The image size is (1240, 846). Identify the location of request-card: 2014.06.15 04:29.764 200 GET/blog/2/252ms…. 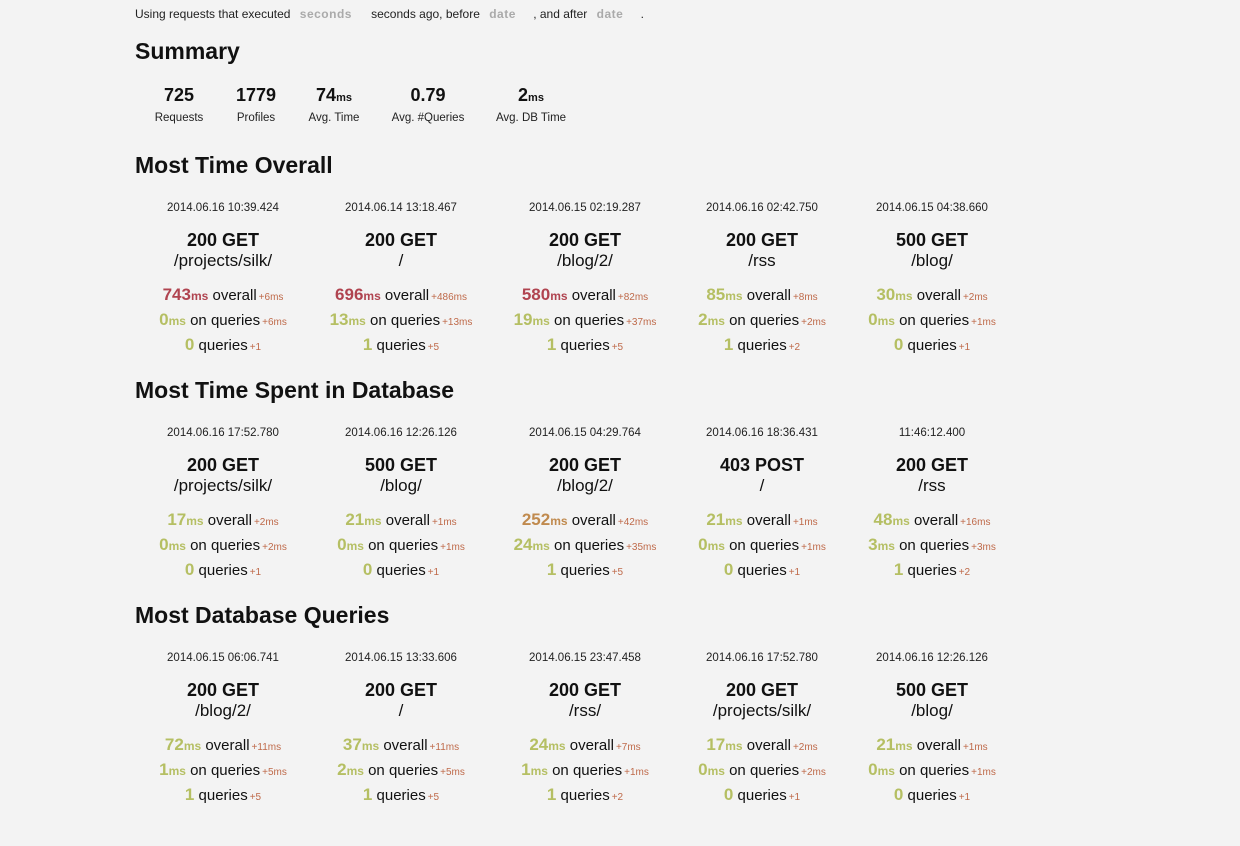
(585, 504).